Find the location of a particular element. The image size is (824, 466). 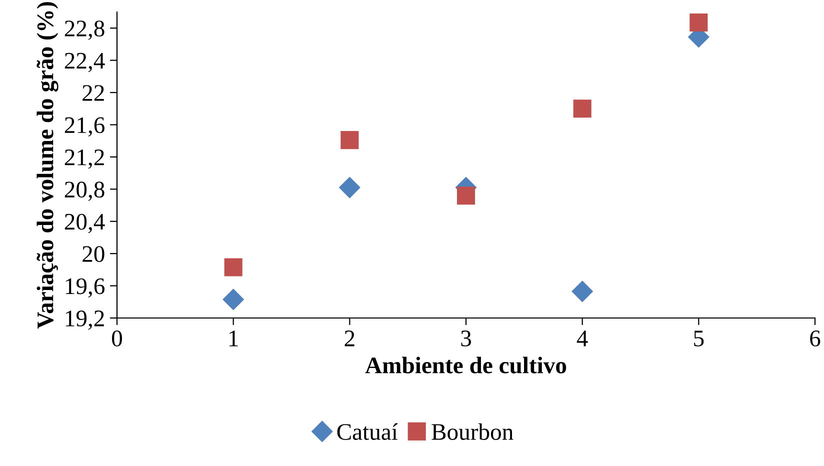

y-tick-label: 19,6 is located at coordinates (85, 288).